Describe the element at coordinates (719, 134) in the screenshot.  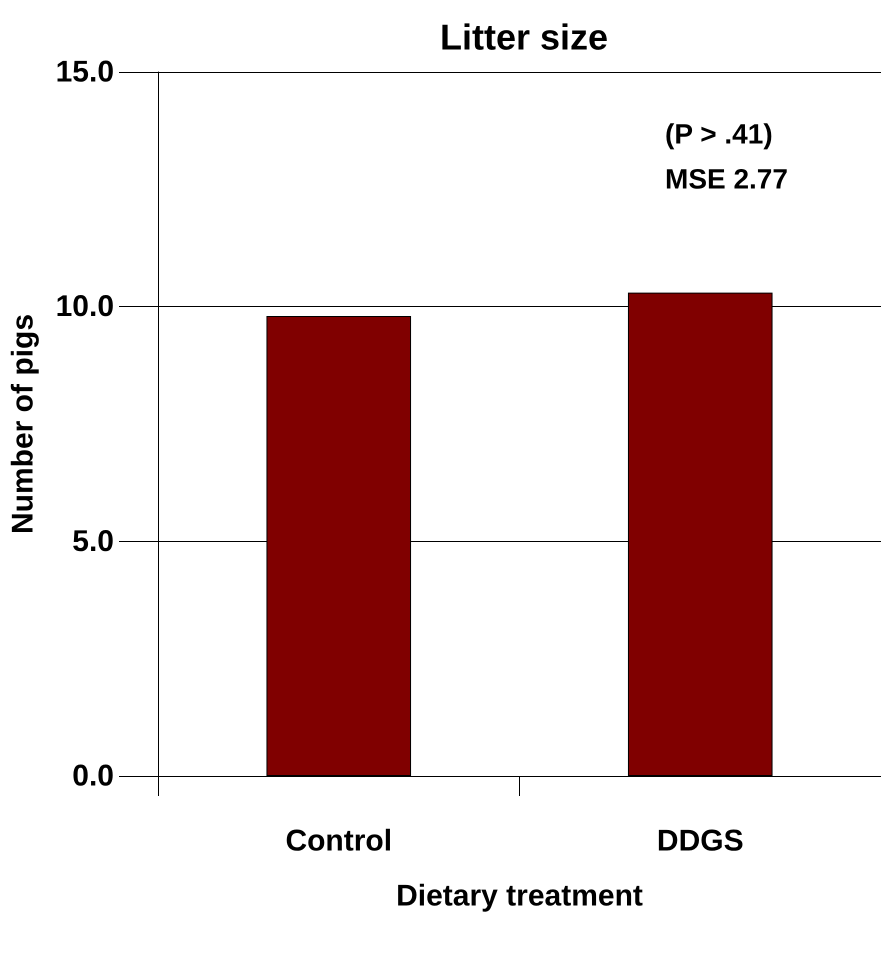
I see `annotation: (P > .41)` at that location.